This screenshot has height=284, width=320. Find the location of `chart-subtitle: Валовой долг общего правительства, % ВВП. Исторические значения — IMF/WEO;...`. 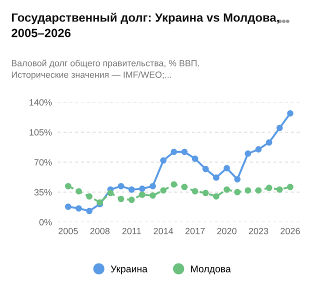

chart-subtitle: Валовой долг общего правительства, % ВВП. Исторические значения — IMF/WEO;... is located at coordinates (105, 70).